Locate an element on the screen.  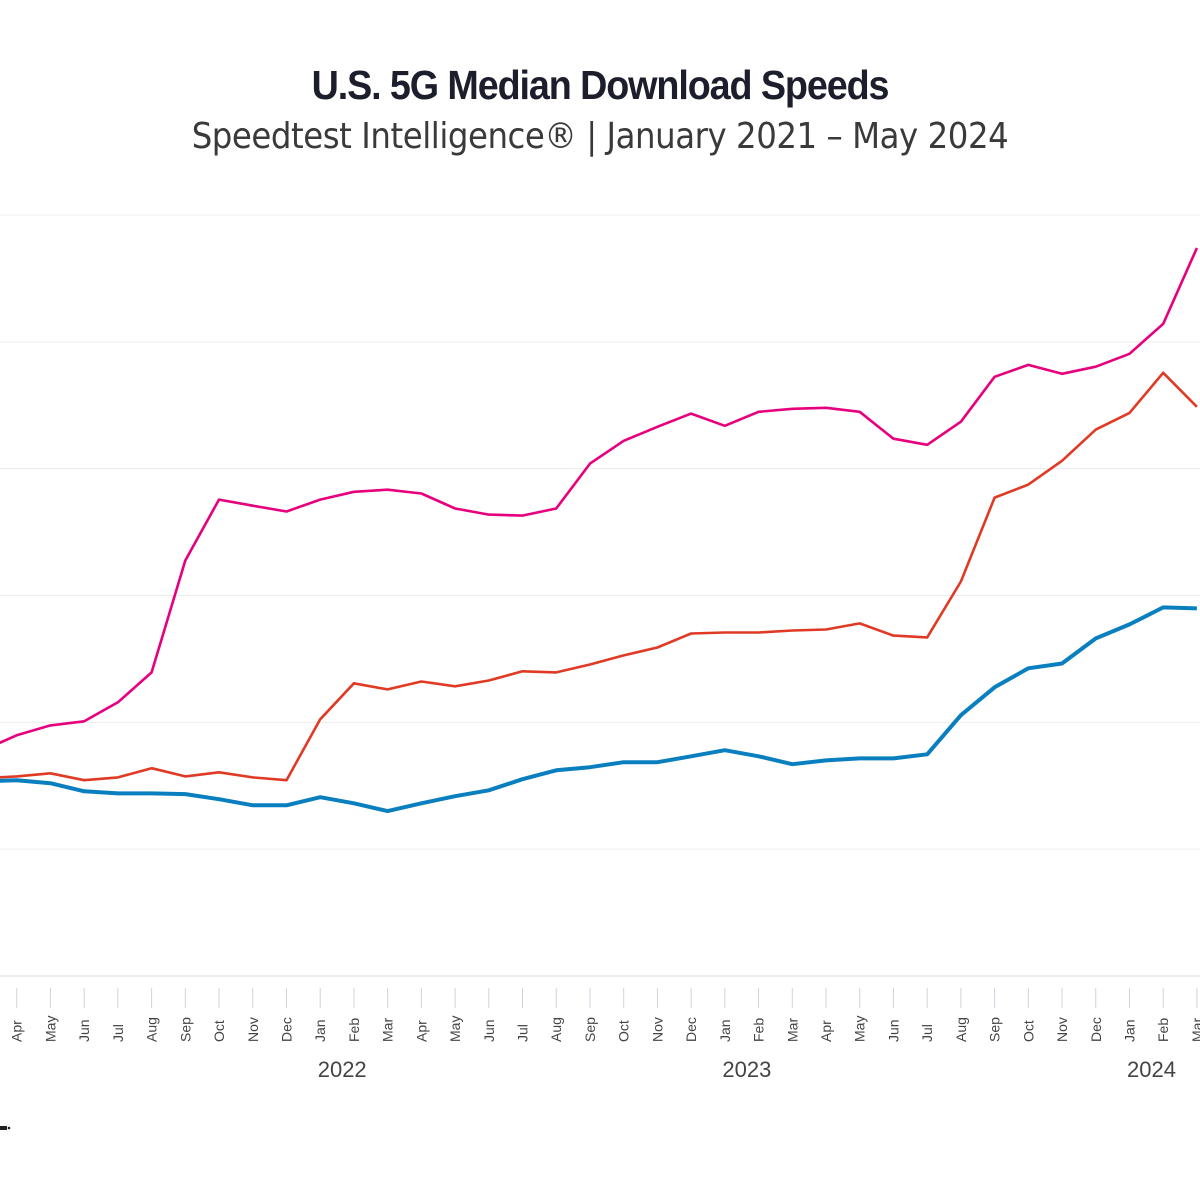
year-label: 2023 is located at coordinates (746, 1069).